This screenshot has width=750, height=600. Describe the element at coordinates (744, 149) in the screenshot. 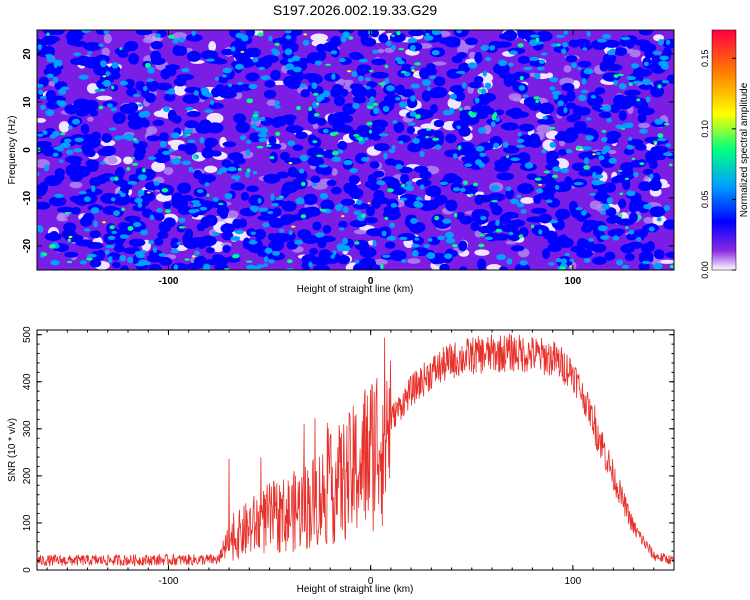

I see `colorbar-label: Normalized spectral amplitude` at that location.